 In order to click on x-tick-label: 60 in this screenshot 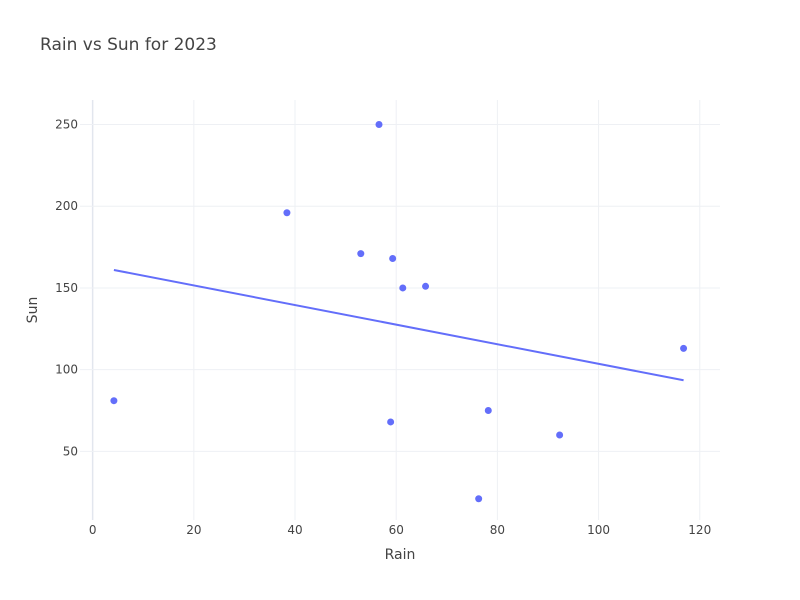, I will do `click(396, 530)`.